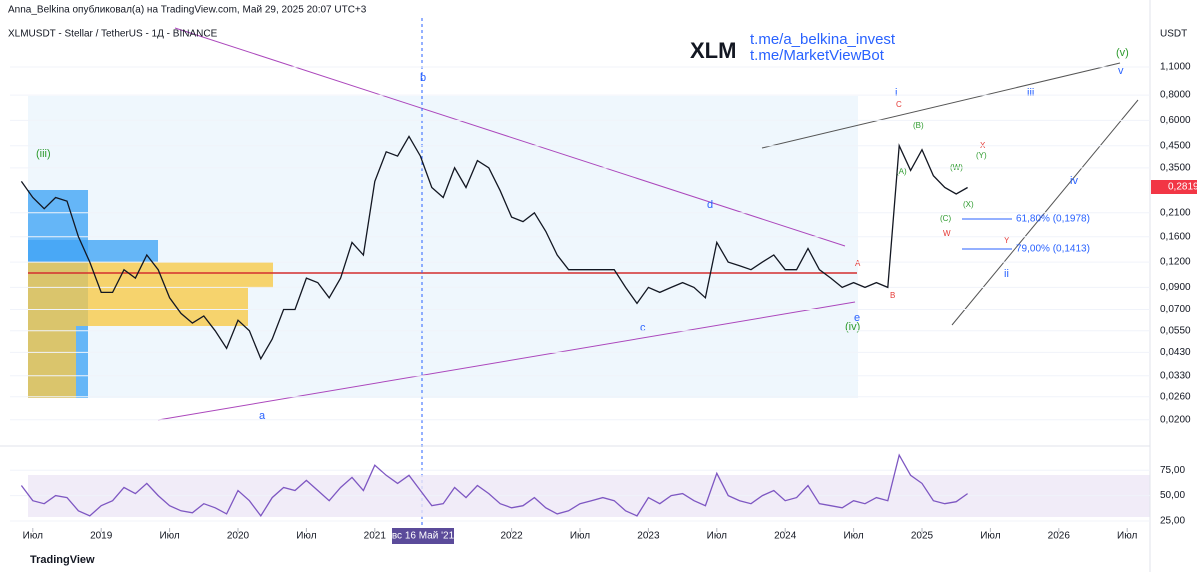  I want to click on wave-label: (iii), so click(43, 154).